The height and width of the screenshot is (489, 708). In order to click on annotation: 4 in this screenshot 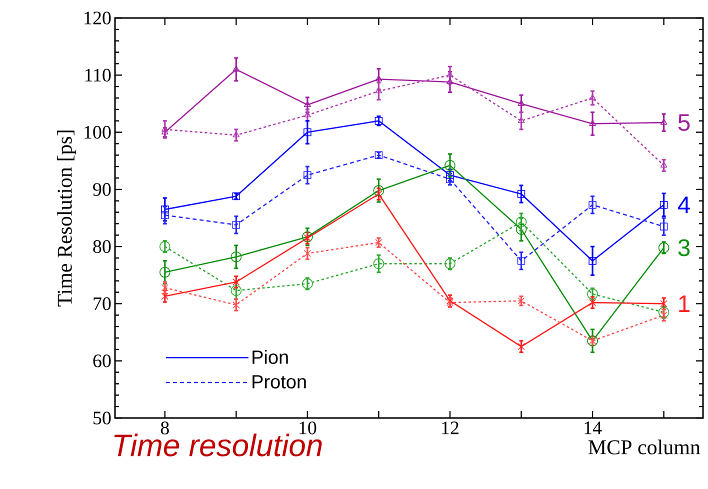, I will do `click(684, 205)`.